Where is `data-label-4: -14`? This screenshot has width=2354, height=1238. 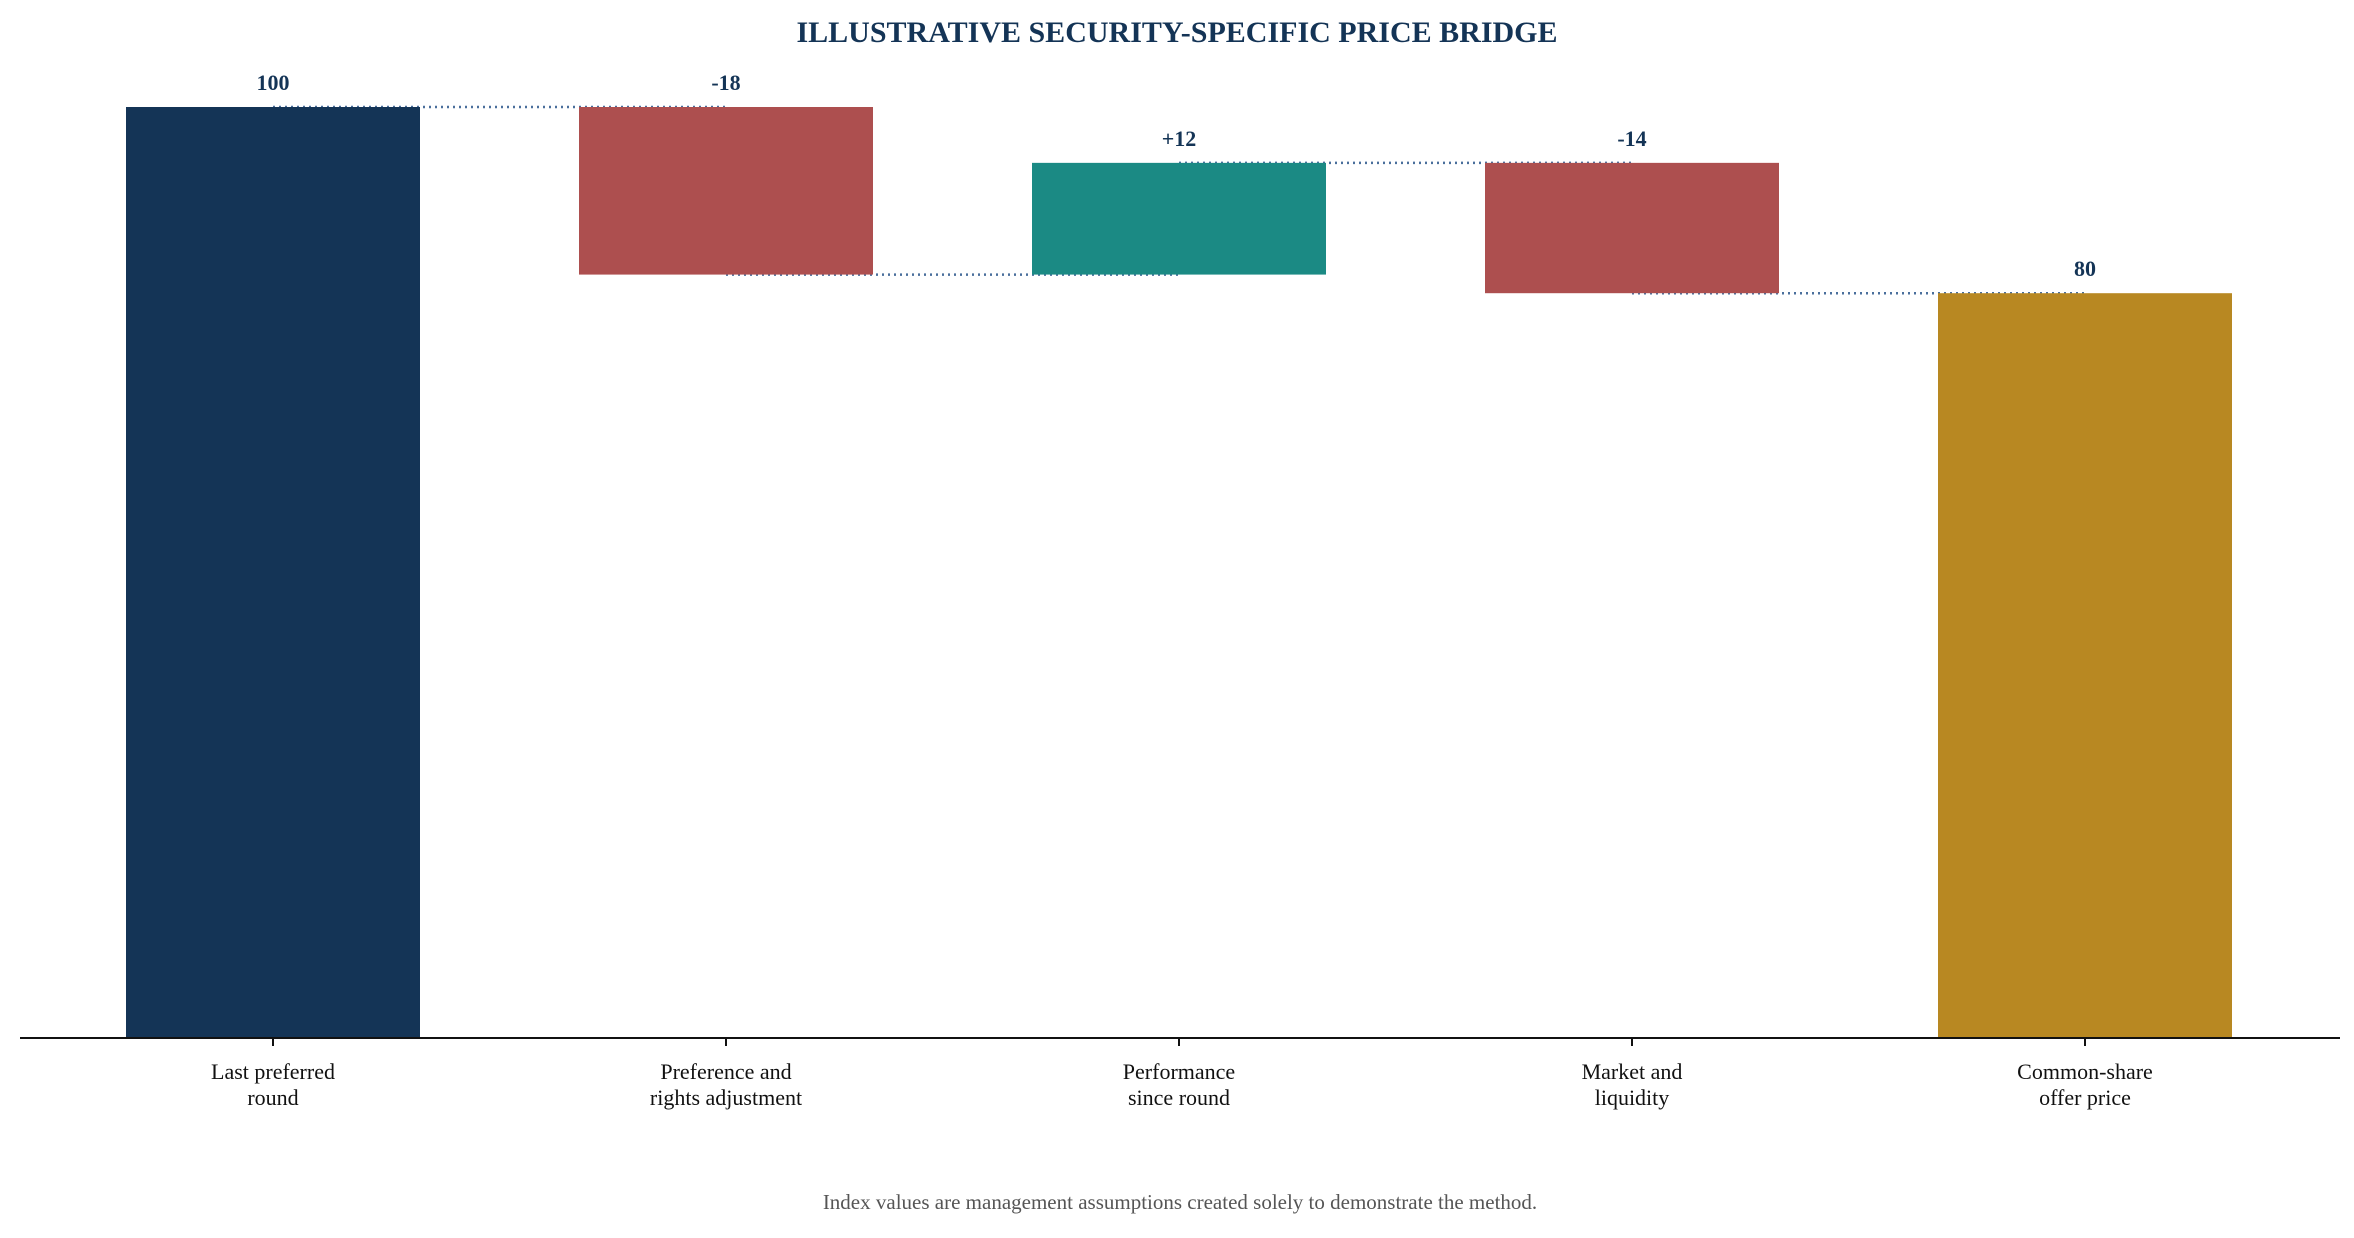 data-label-4: -14 is located at coordinates (1631, 138).